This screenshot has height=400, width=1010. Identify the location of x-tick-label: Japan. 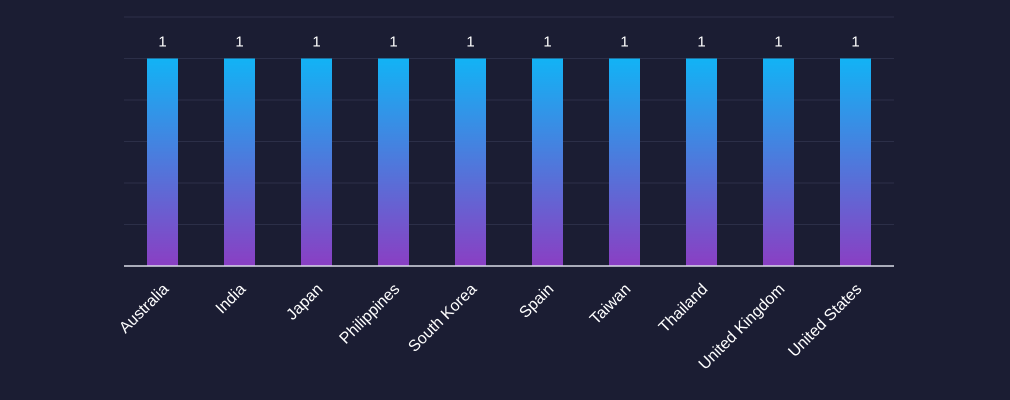
(304, 302).